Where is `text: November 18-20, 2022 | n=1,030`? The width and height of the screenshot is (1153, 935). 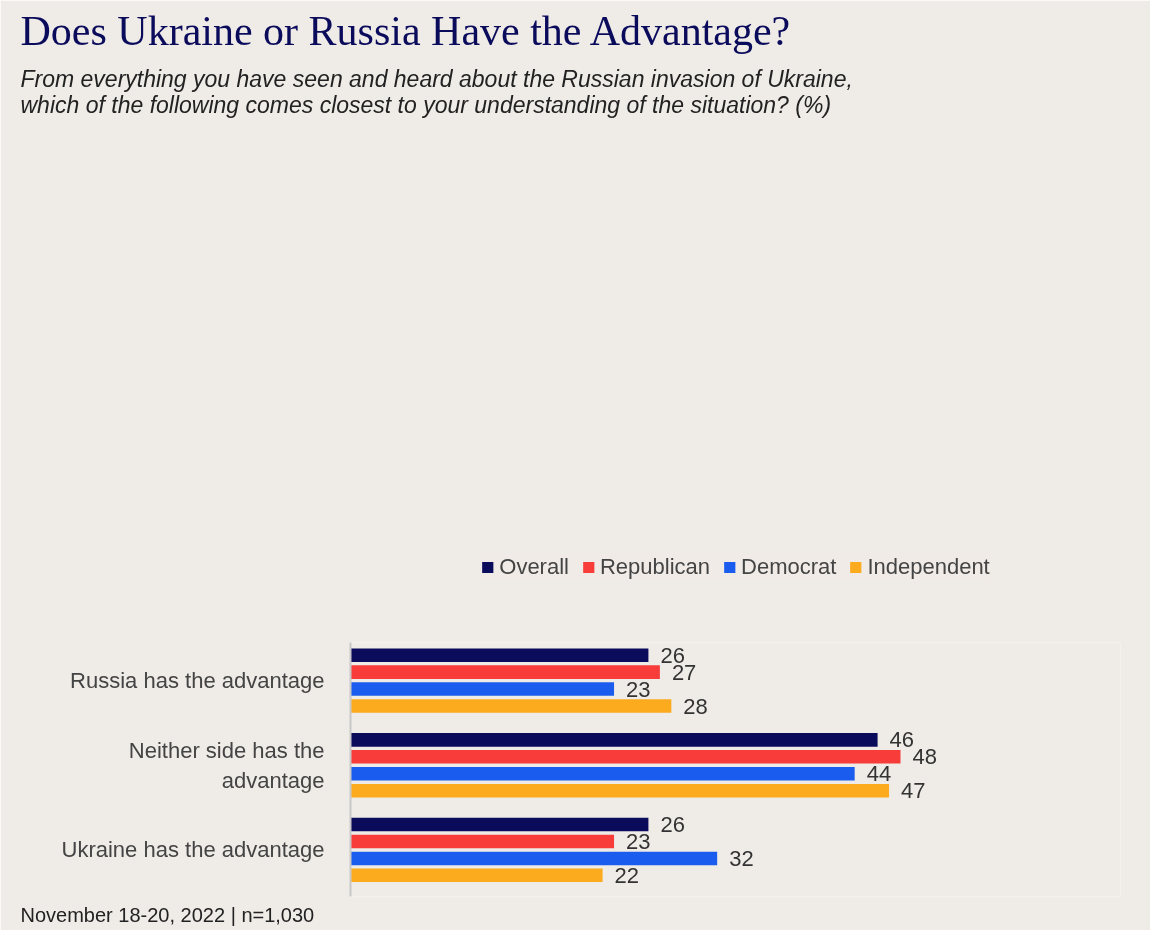 text: November 18-20, 2022 | n=1,030 is located at coordinates (167, 914).